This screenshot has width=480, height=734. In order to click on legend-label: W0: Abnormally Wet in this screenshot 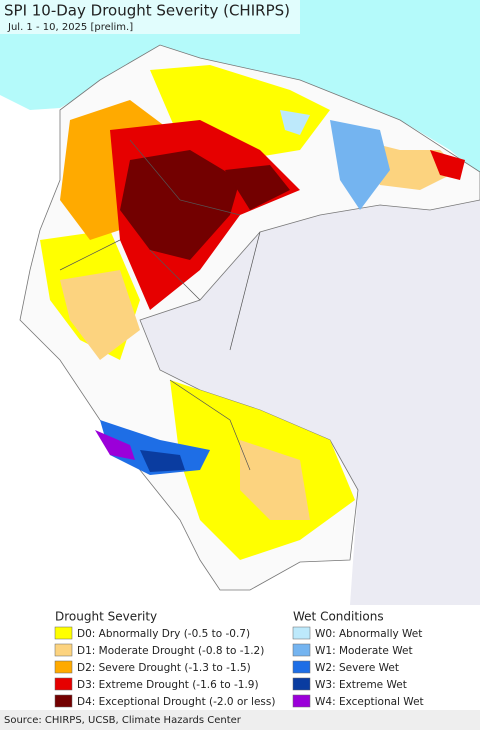, I will do `click(368, 634)`.